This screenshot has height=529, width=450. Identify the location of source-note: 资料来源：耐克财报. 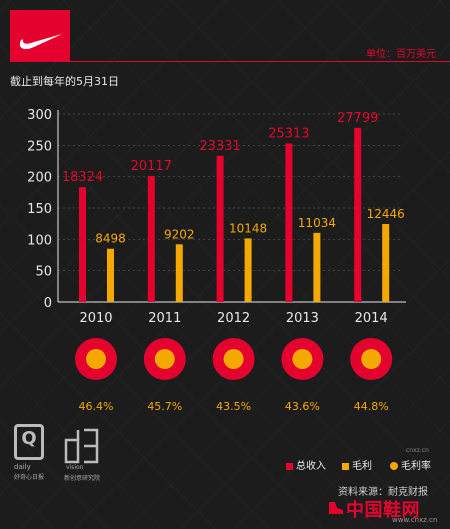
(383, 492).